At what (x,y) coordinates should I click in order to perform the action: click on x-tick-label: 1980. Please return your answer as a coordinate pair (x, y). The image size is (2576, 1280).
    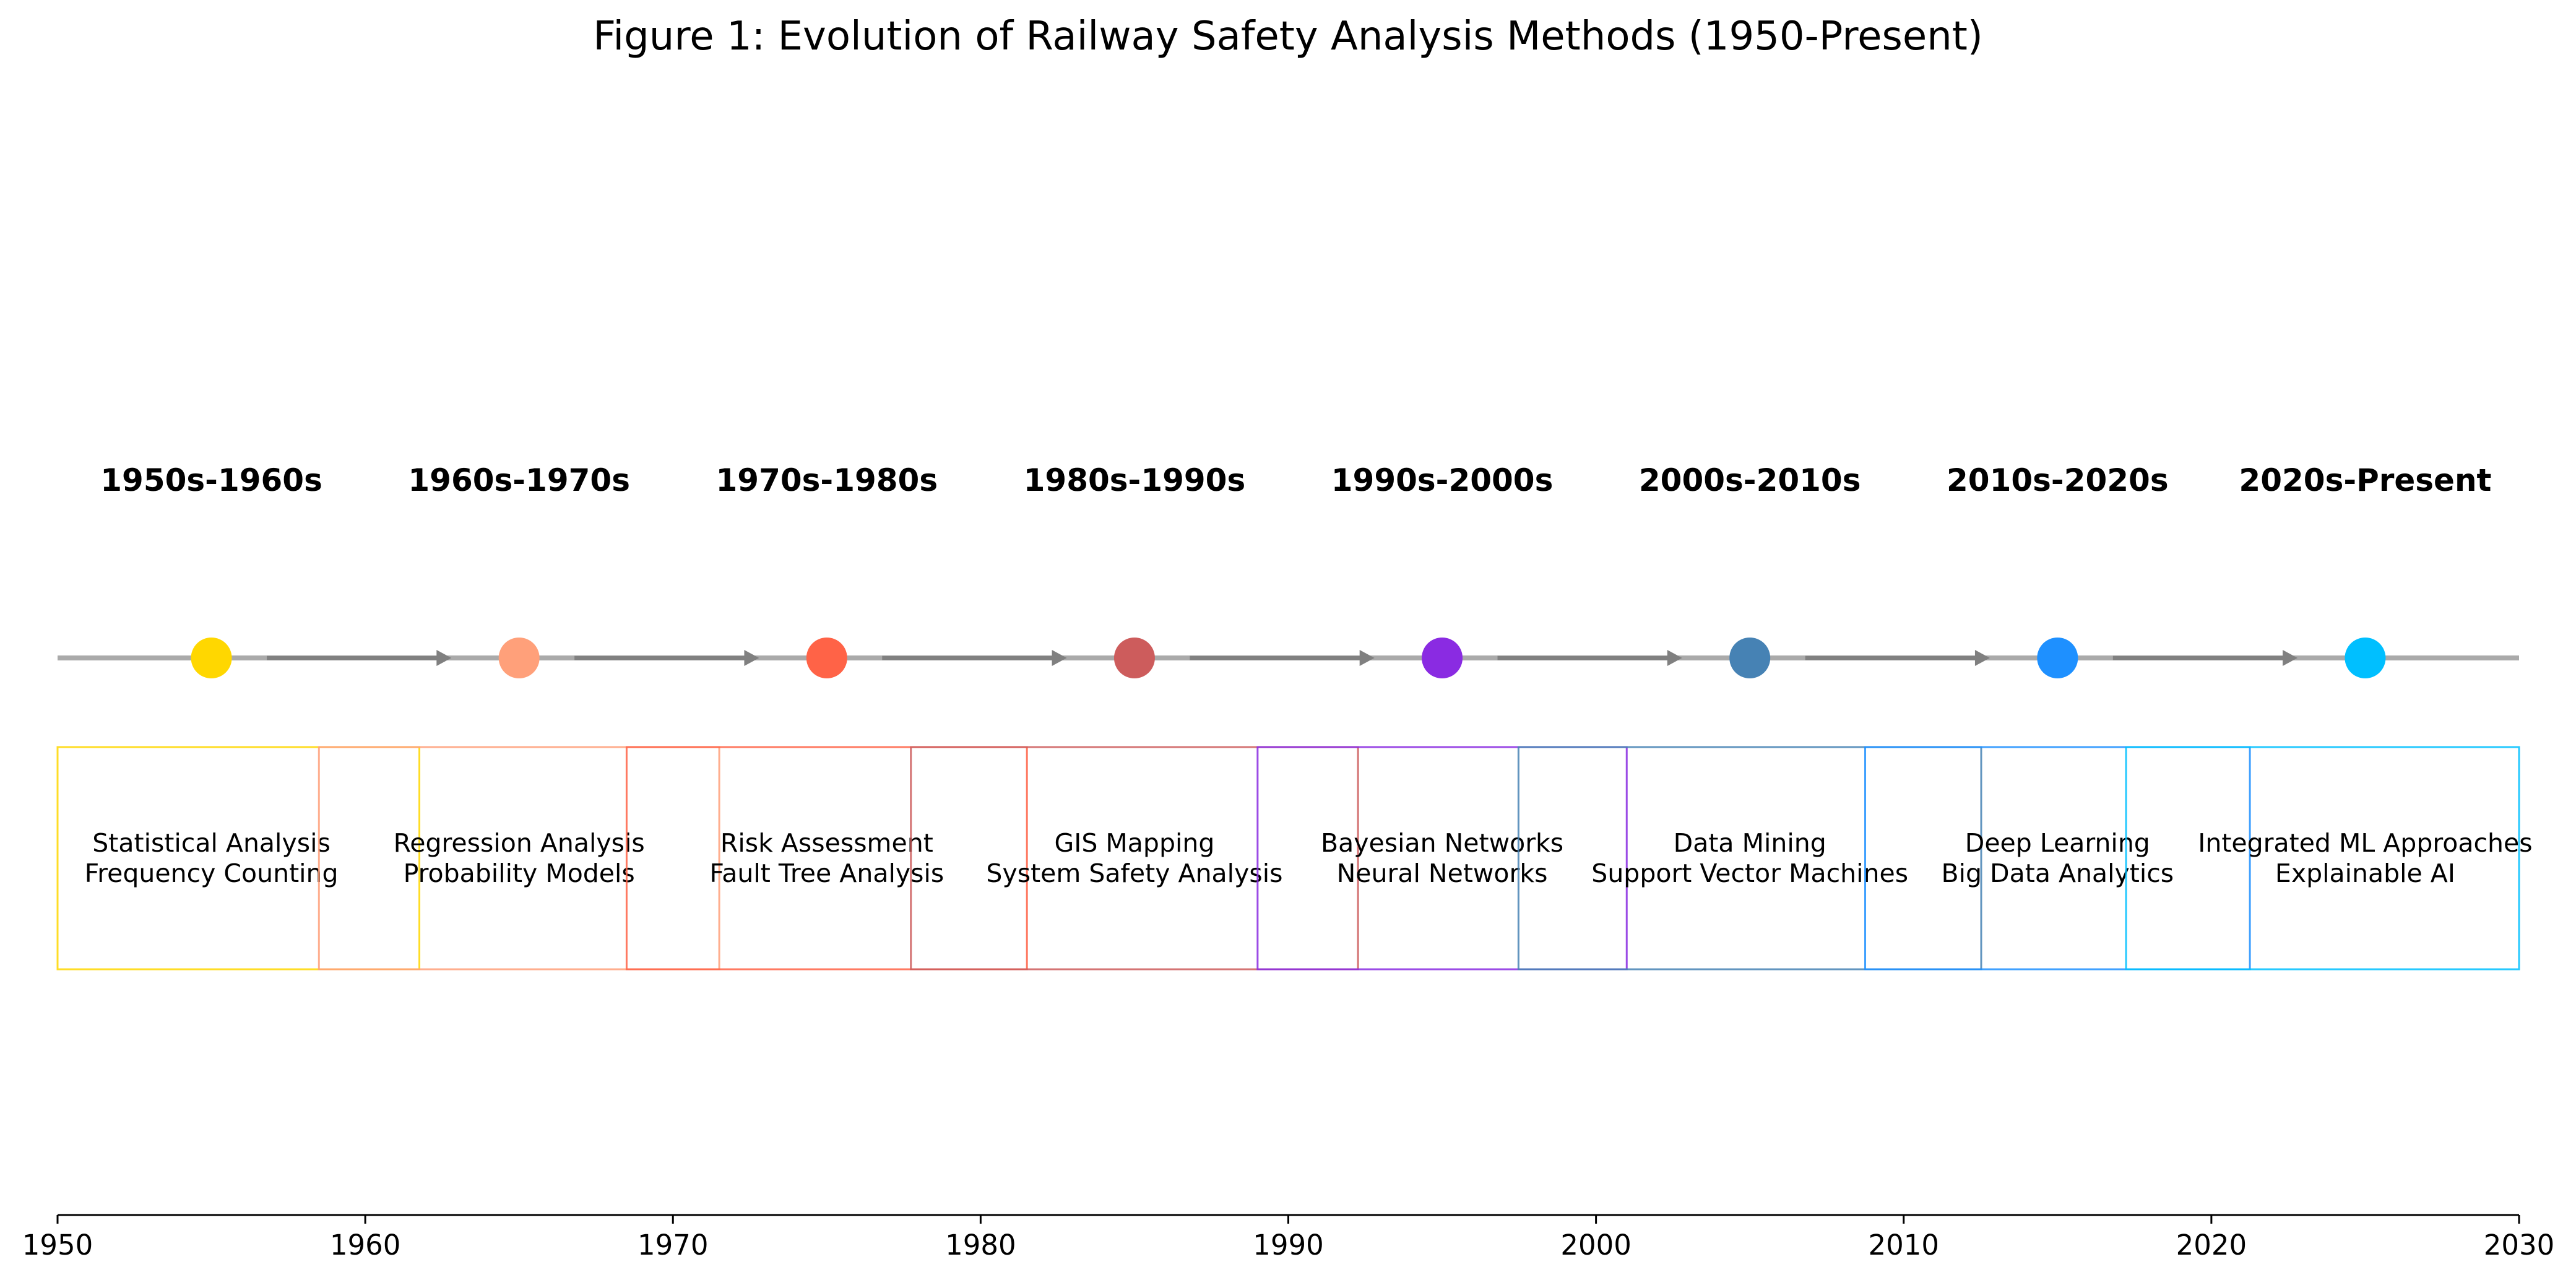
    Looking at the image, I should click on (980, 1245).